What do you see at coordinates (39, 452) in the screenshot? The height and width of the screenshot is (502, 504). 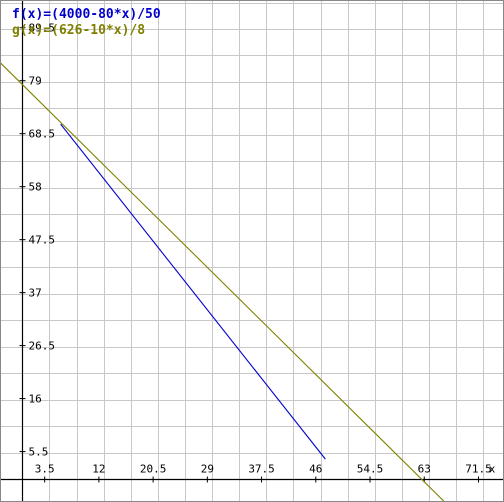 I see `y-tick-label: 5.5` at bounding box center [39, 452].